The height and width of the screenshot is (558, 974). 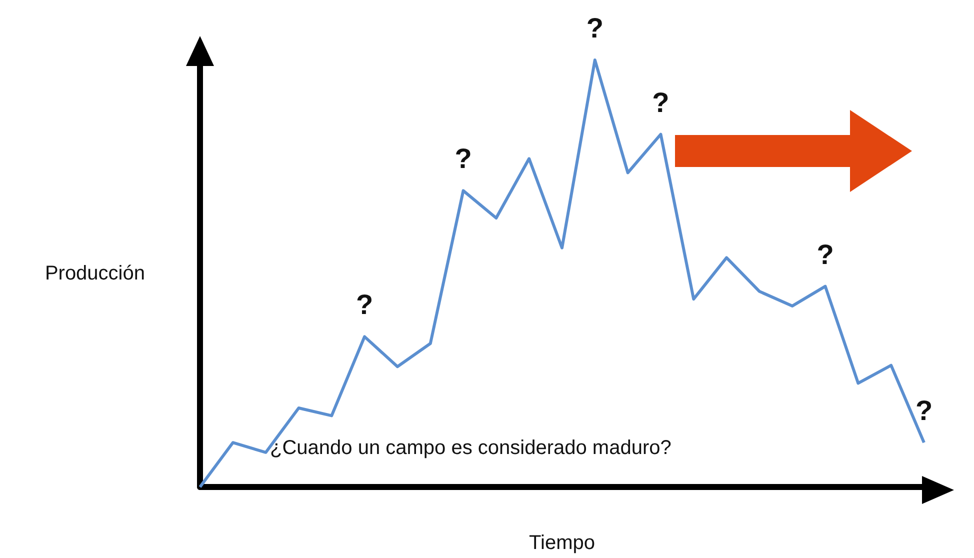 I want to click on y-axis-title: Producción, so click(x=94, y=273).